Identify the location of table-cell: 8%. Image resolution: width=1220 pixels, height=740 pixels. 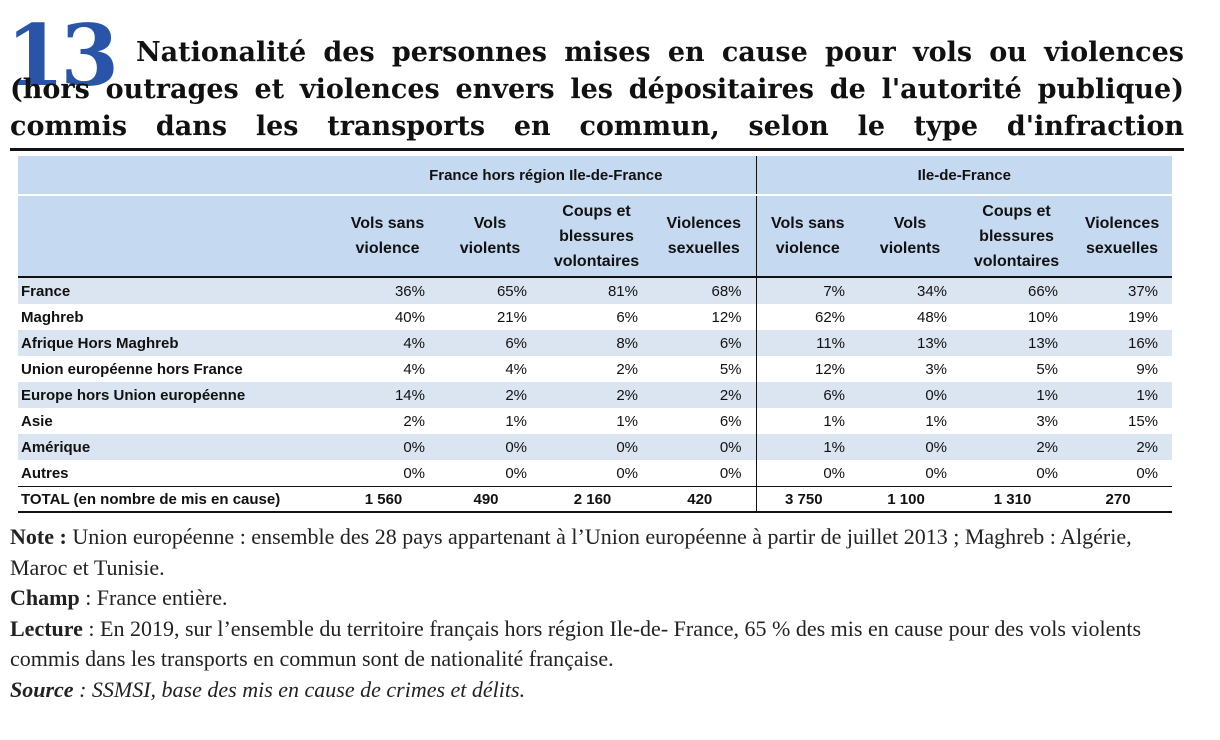
(596, 343).